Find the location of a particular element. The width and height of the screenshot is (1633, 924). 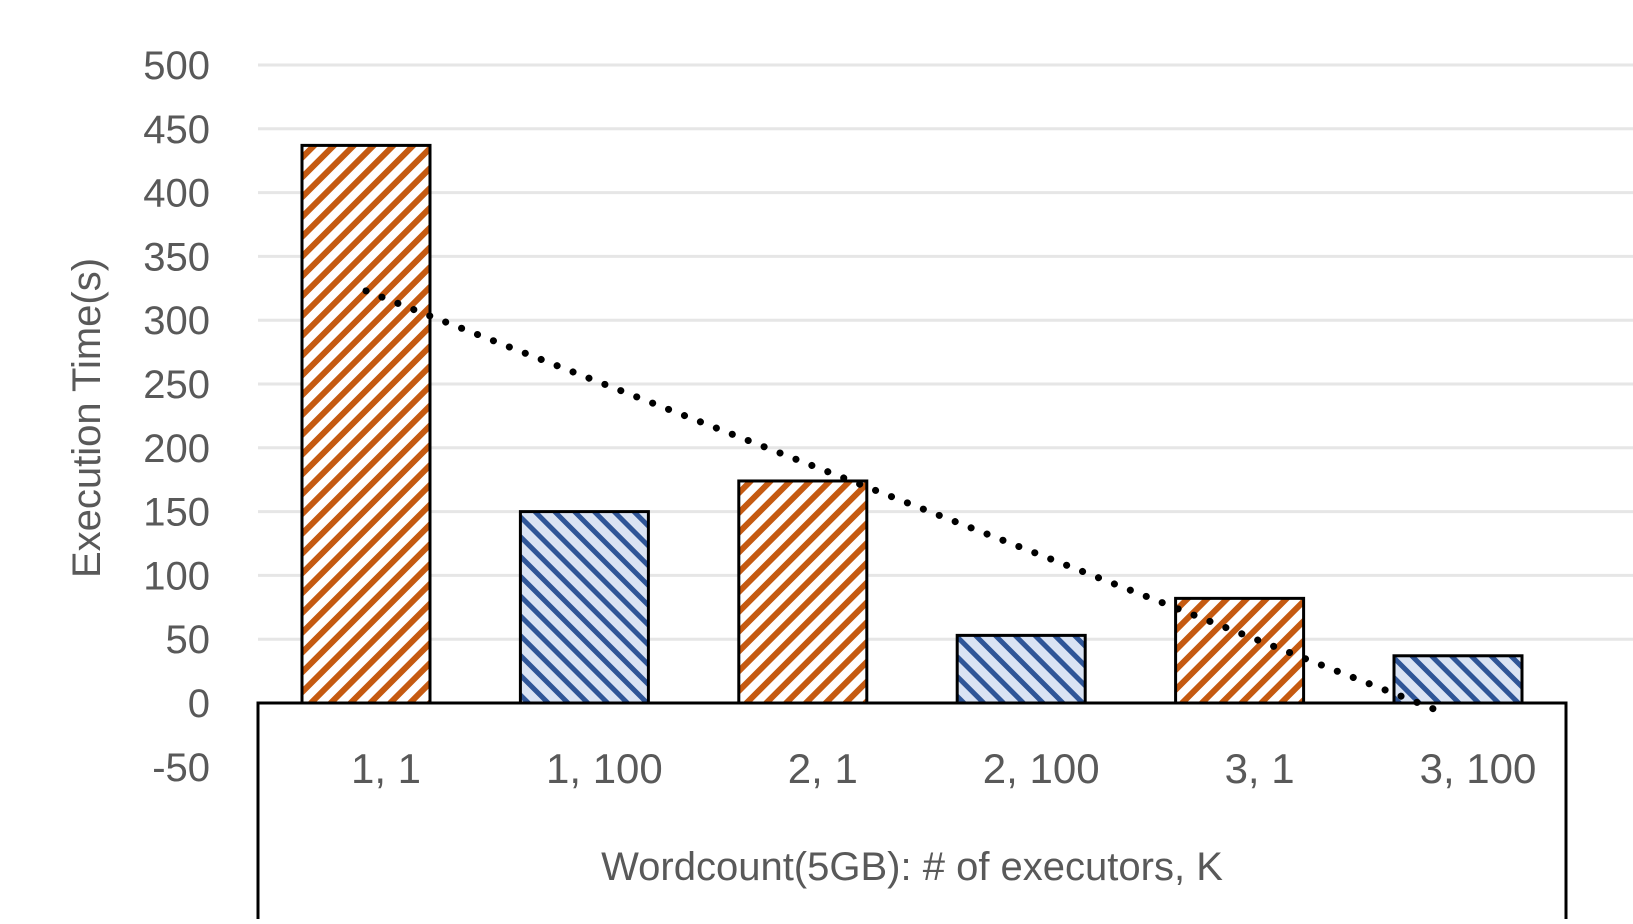

y-axis-label: Execution Time(s) is located at coordinates (87, 418).